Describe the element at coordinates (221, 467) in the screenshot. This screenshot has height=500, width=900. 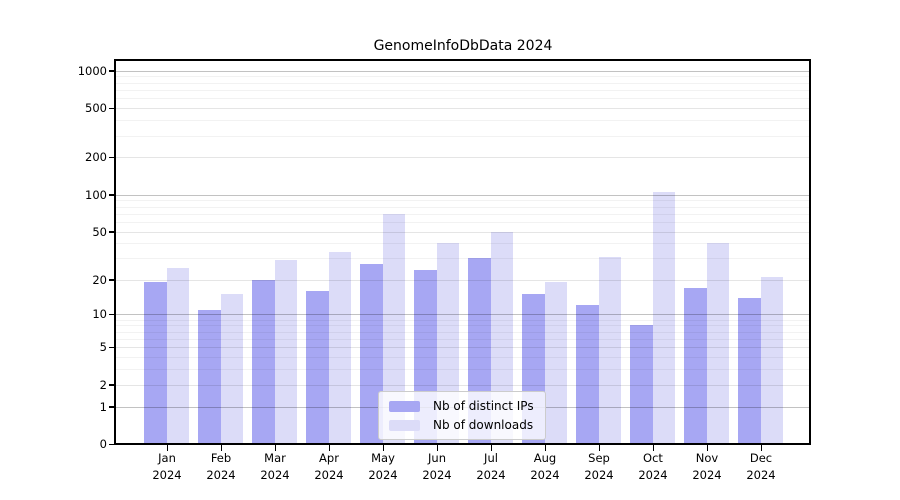
I see `x-tick-label: Feb 2024` at that location.